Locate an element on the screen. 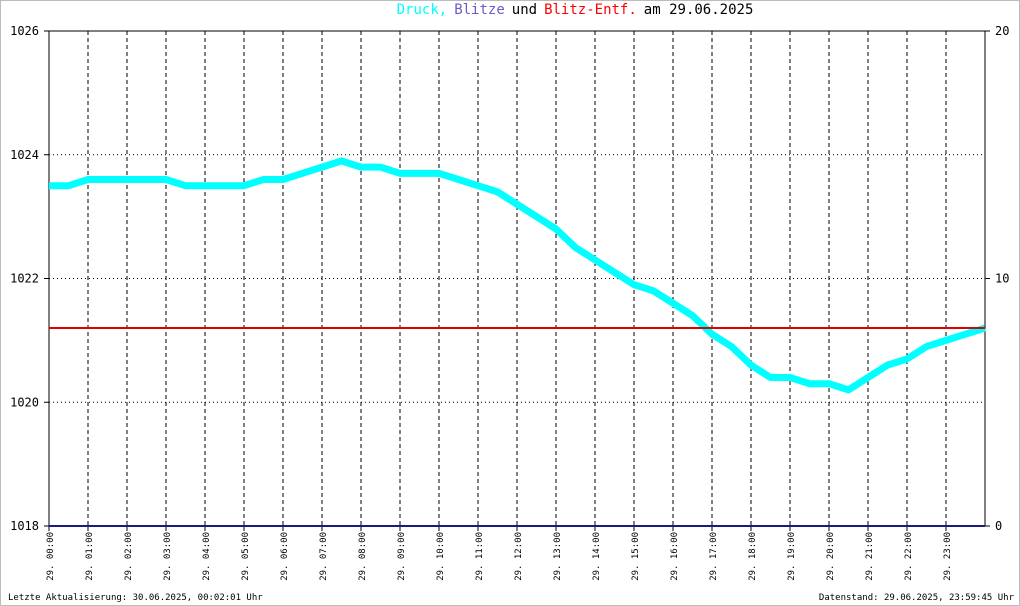 Image resolution: width=1020 pixels, height=606 pixels. x-tick-label: 29. 10:00 is located at coordinates (441, 556).